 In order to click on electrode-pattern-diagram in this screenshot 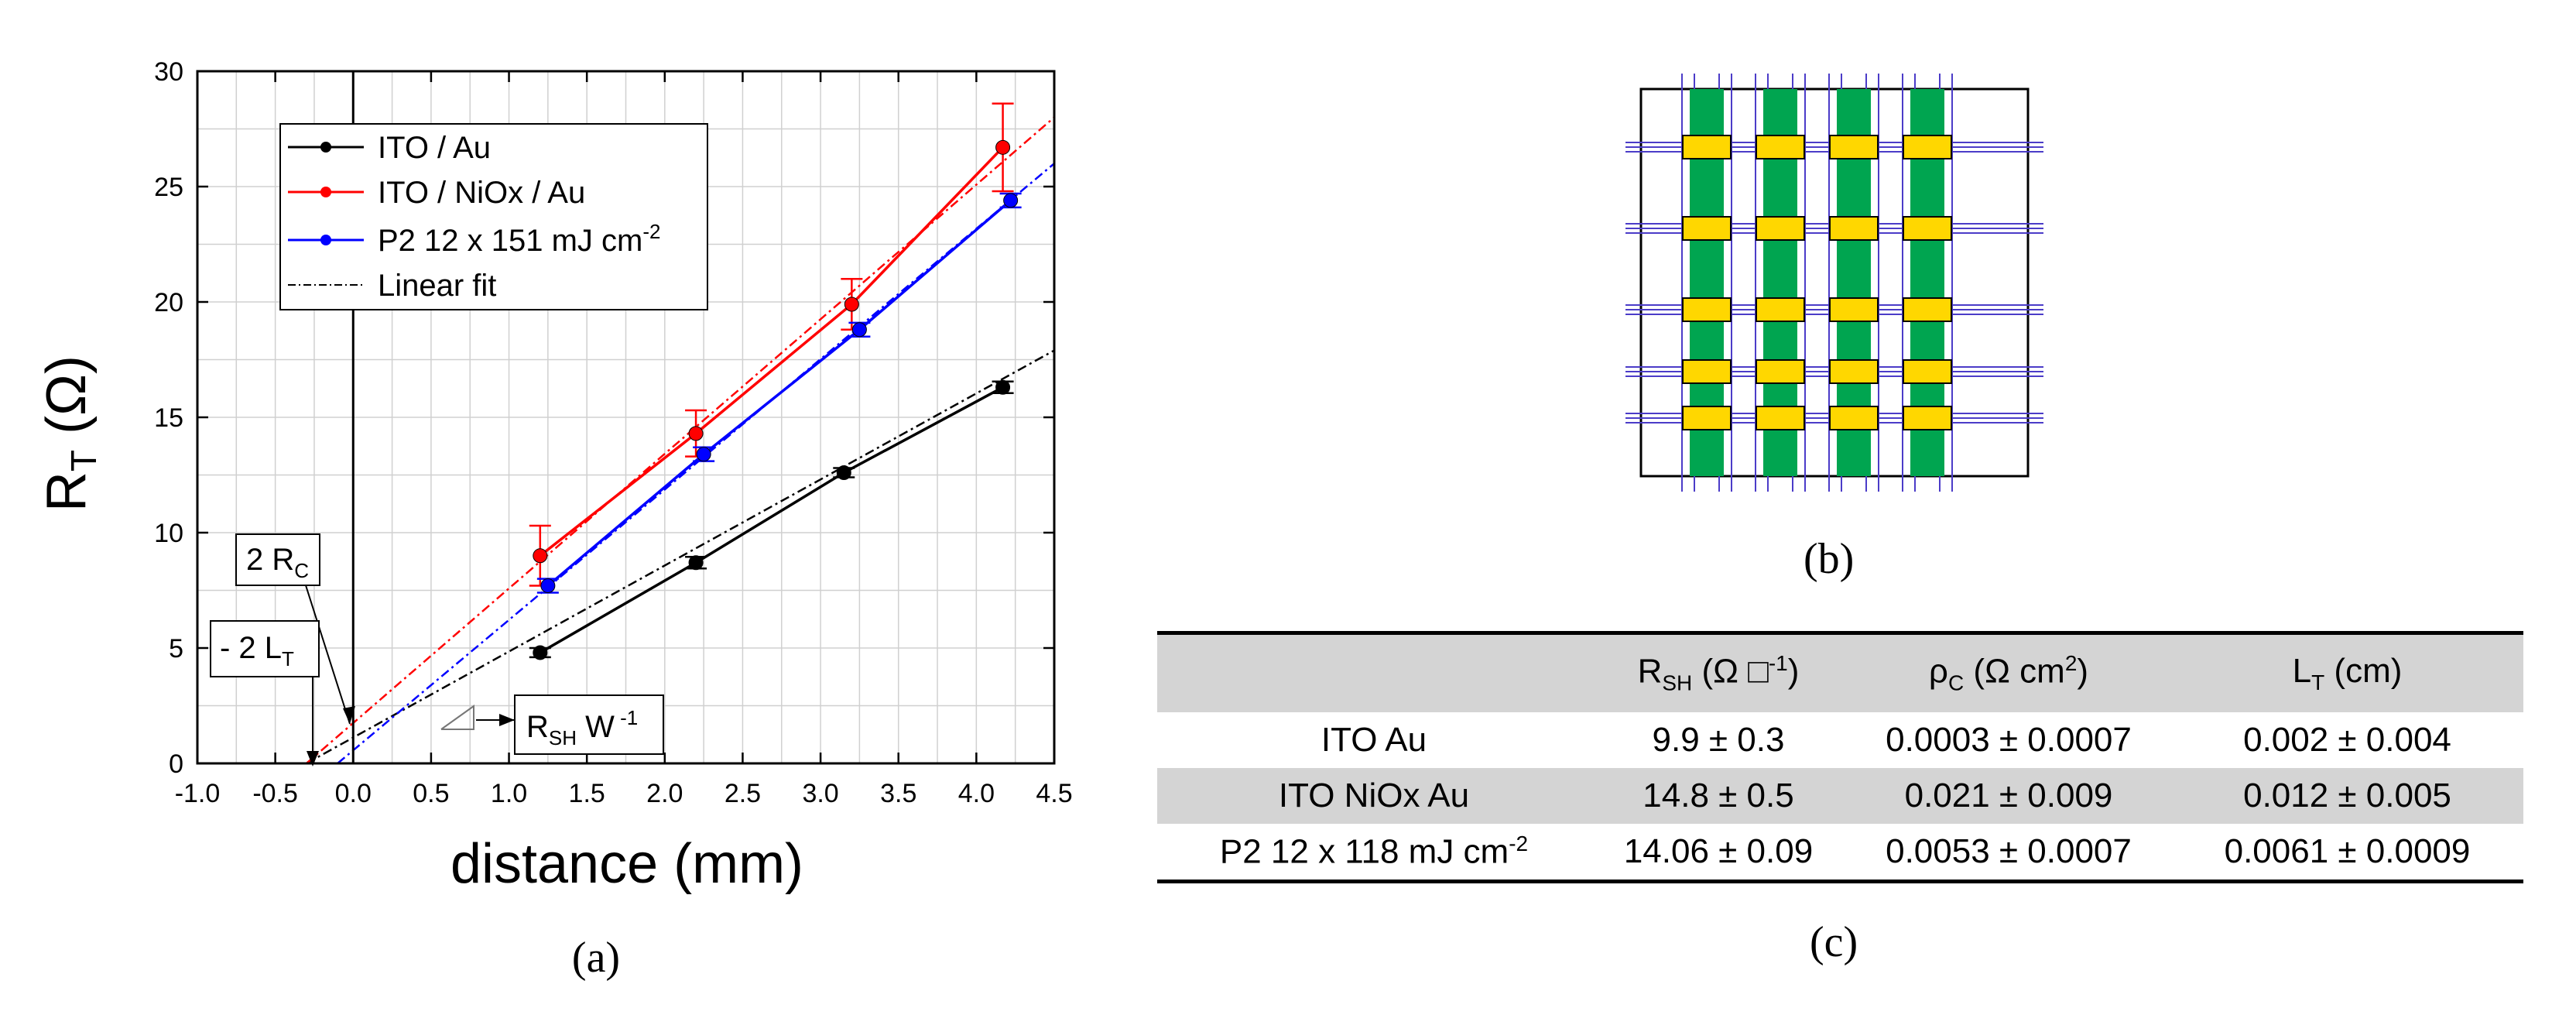, I will do `click(1834, 283)`.